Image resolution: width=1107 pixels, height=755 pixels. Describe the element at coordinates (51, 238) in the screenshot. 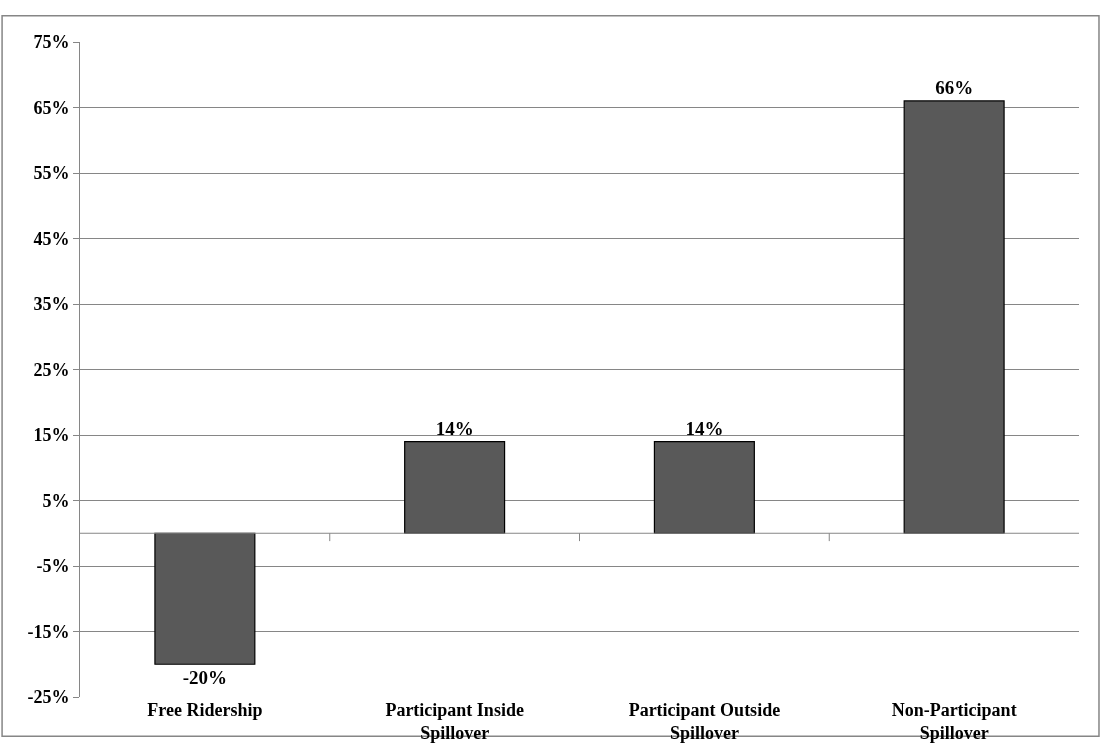

I see `y-tick-label: 45%` at that location.